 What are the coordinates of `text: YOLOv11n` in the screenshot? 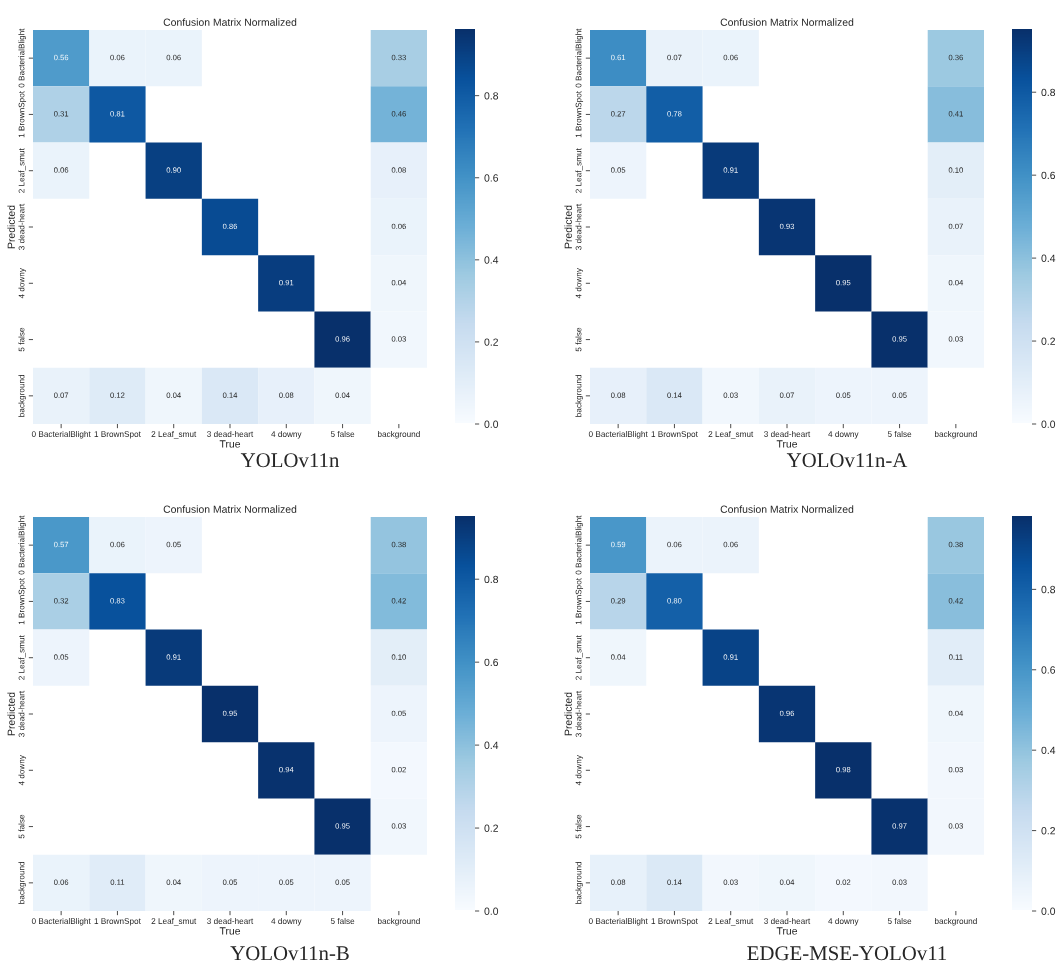 It's located at (290, 460).